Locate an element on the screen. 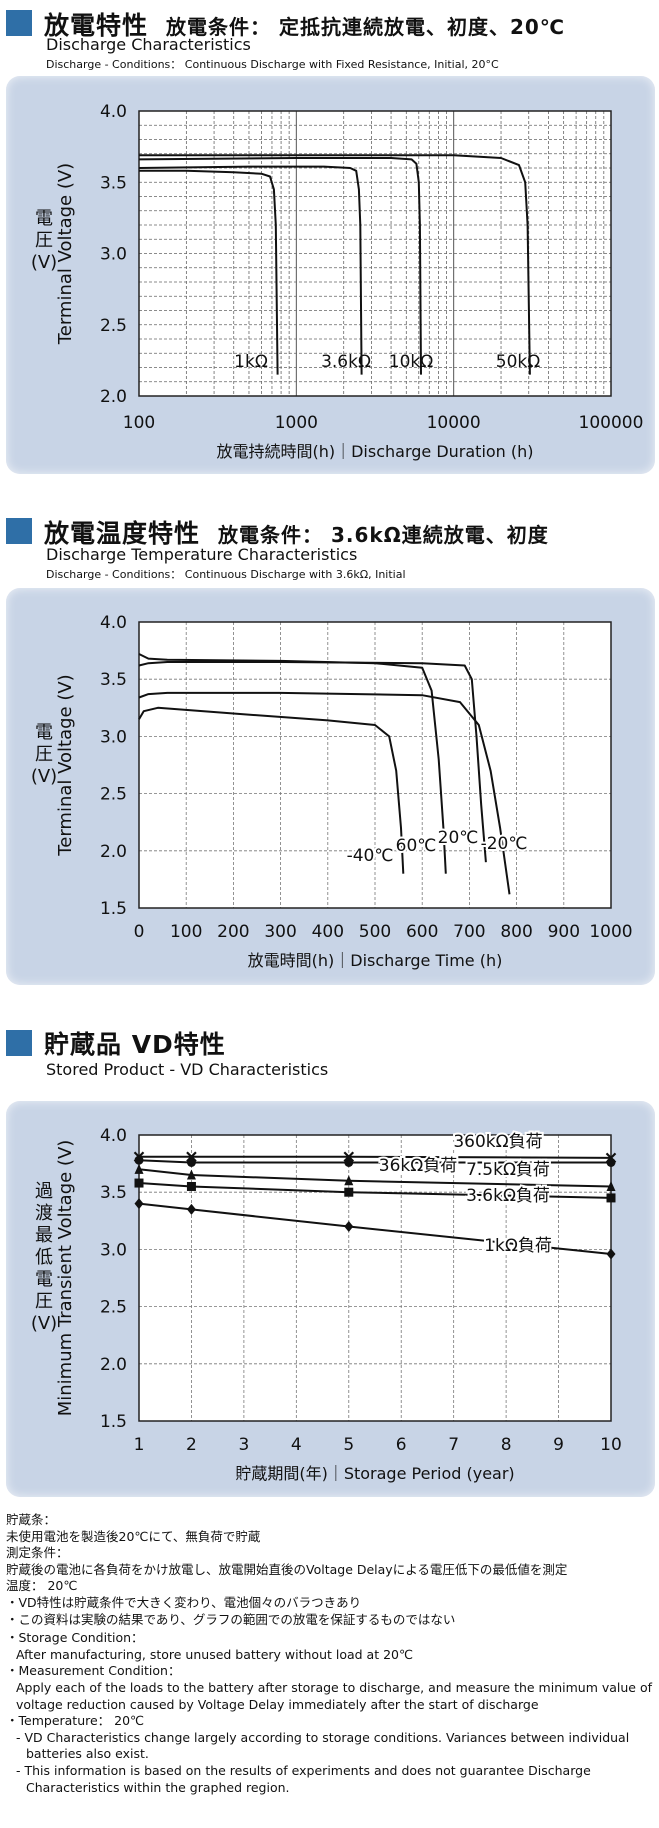  x-tick-label: 200 is located at coordinates (233, 932).